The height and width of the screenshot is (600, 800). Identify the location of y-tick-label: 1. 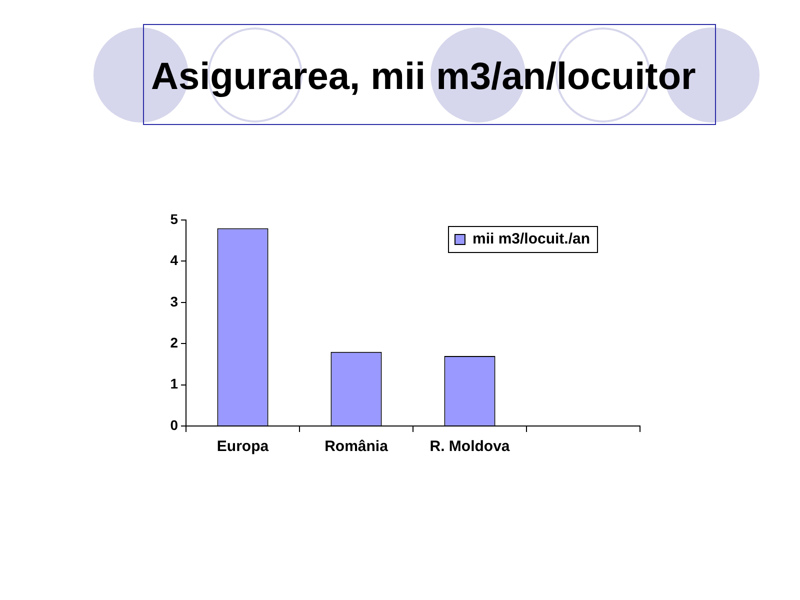
(174, 384).